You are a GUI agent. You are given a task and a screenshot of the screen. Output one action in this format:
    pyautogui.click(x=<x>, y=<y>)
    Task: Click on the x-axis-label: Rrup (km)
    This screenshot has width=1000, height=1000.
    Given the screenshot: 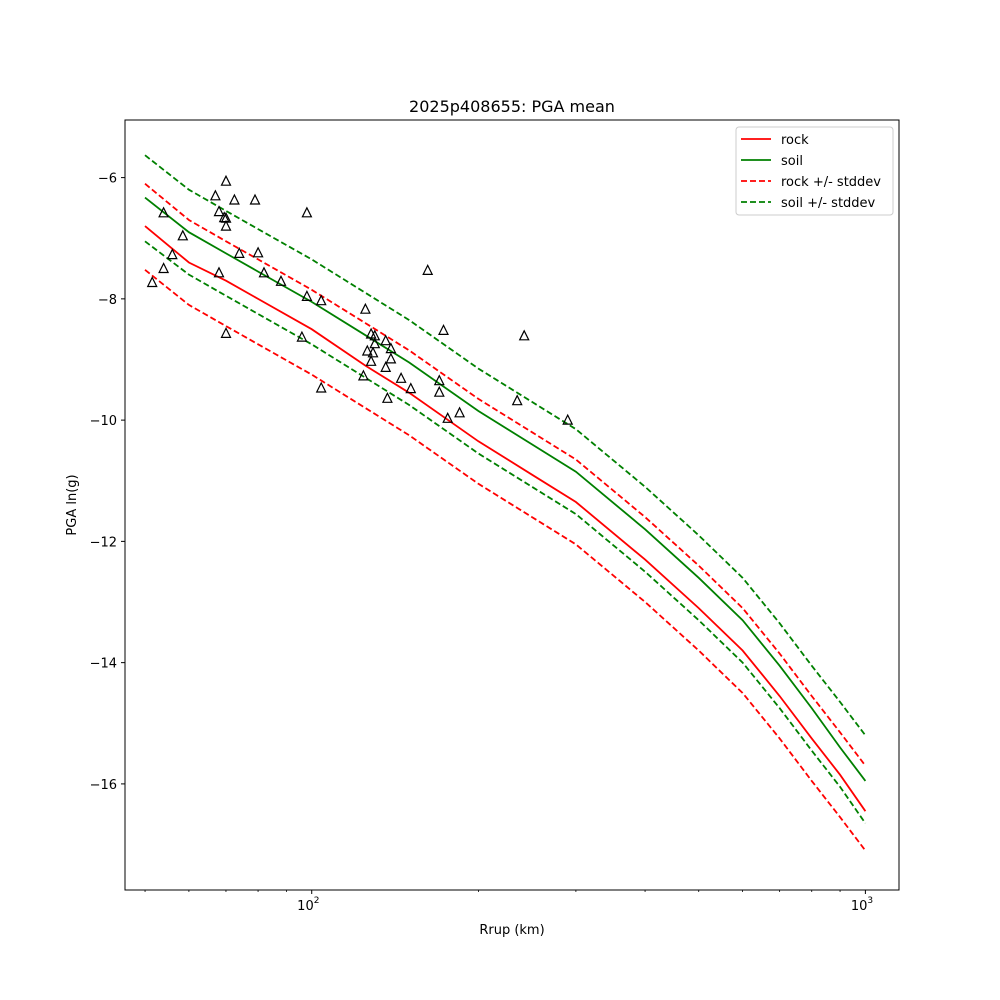 What is the action you would take?
    pyautogui.click(x=511, y=930)
    